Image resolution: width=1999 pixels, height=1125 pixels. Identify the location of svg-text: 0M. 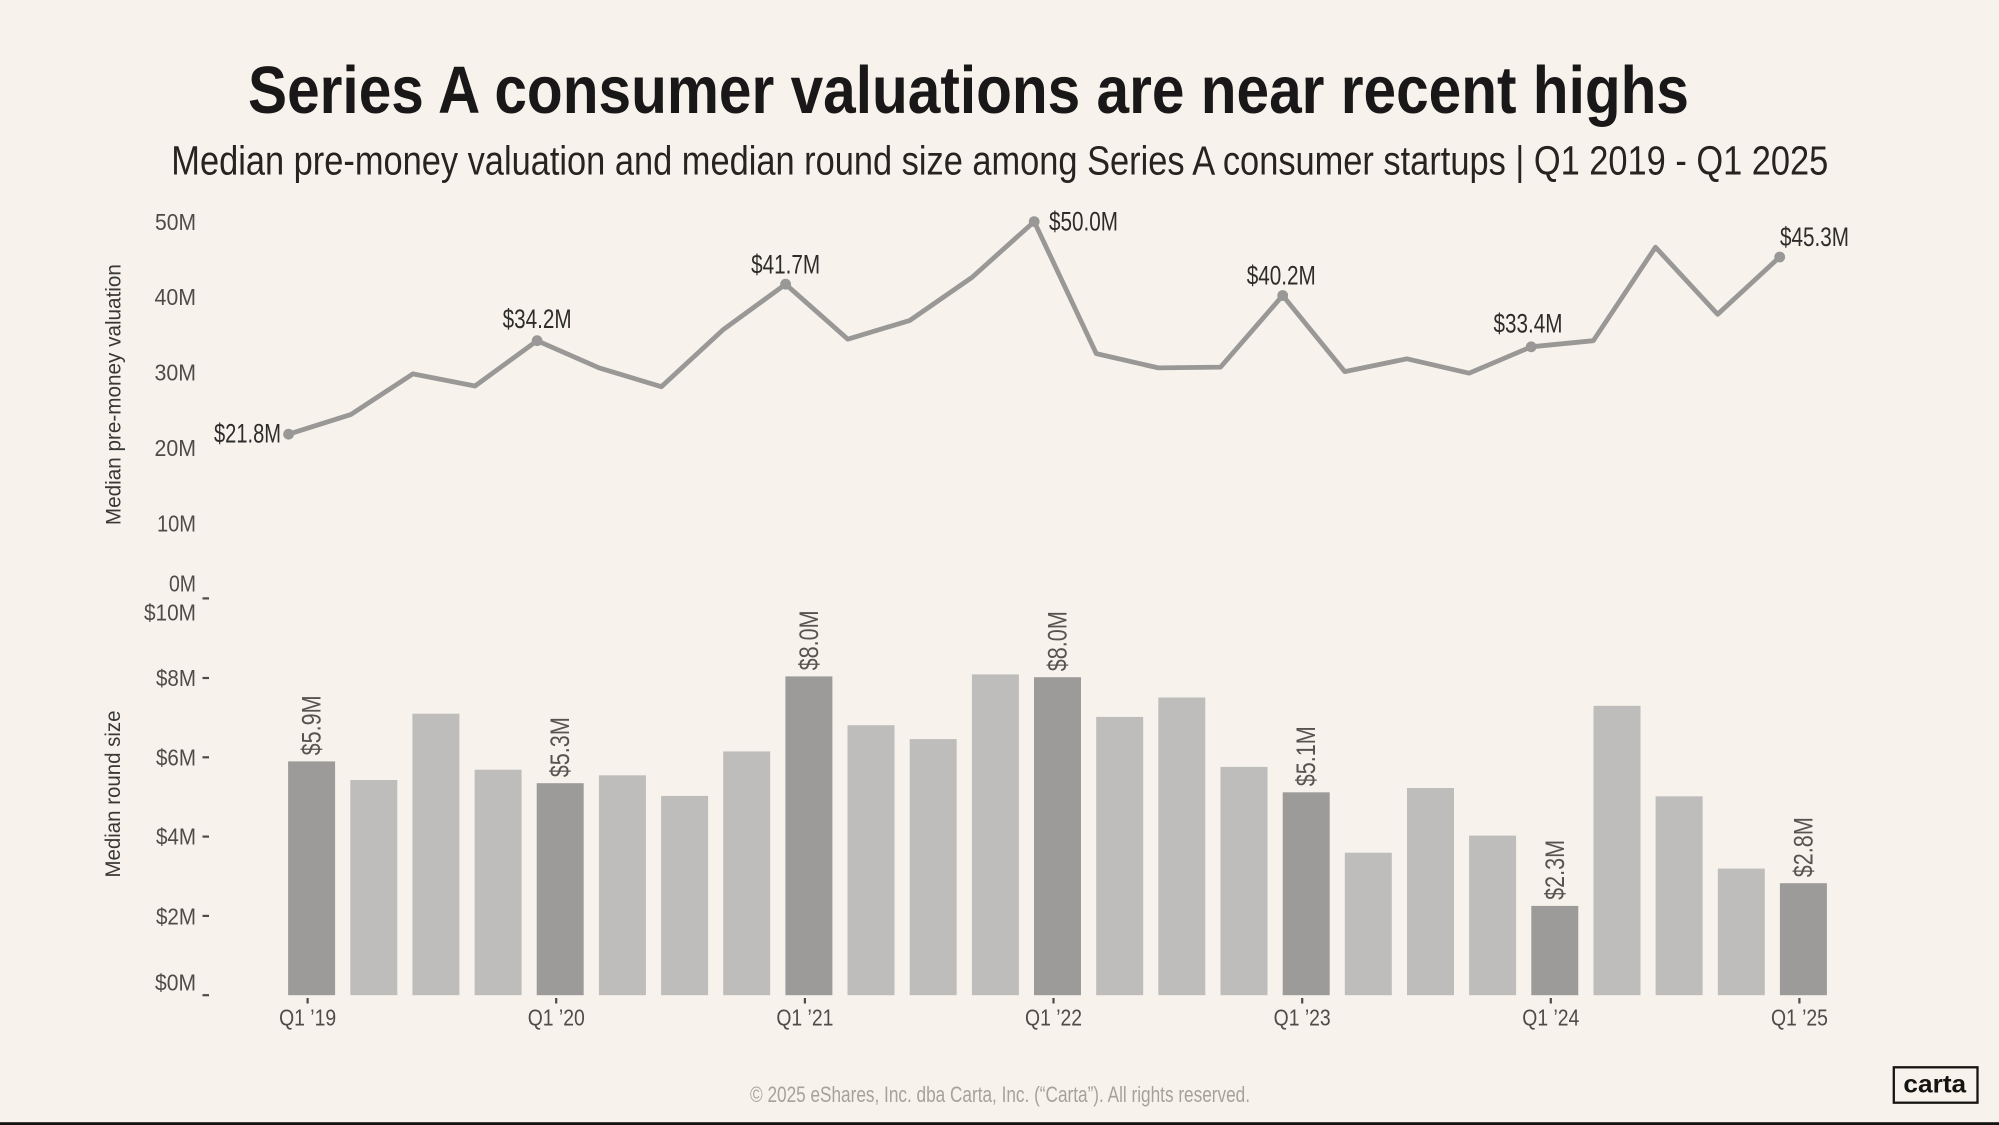
(182, 584).